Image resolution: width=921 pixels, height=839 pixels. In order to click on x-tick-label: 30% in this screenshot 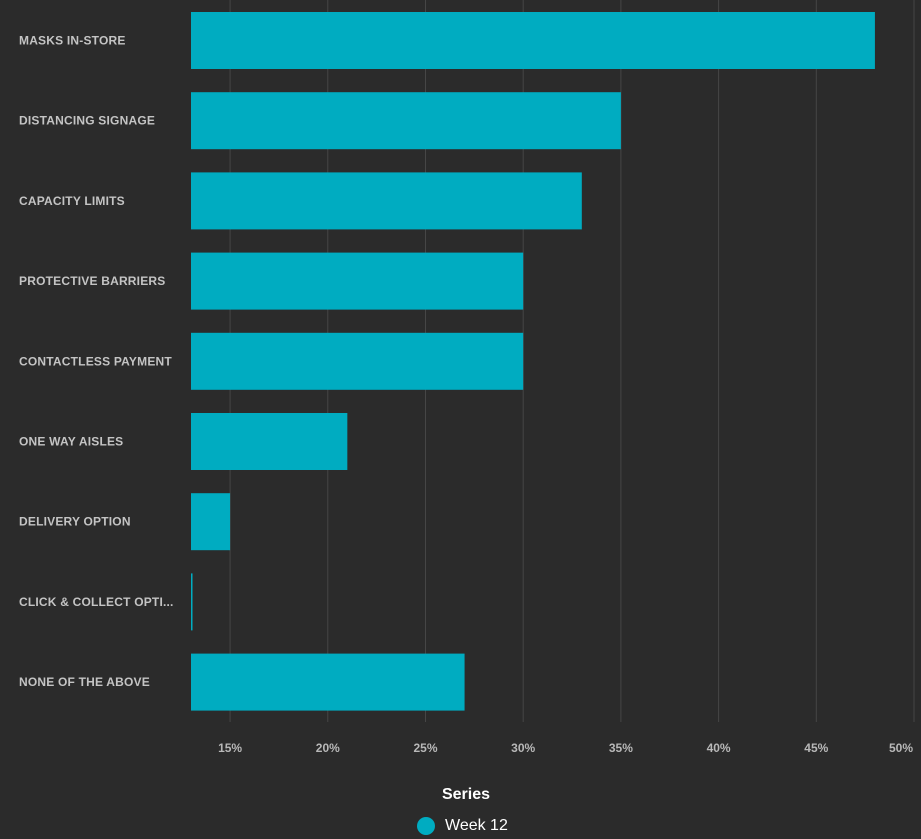, I will do `click(523, 748)`.